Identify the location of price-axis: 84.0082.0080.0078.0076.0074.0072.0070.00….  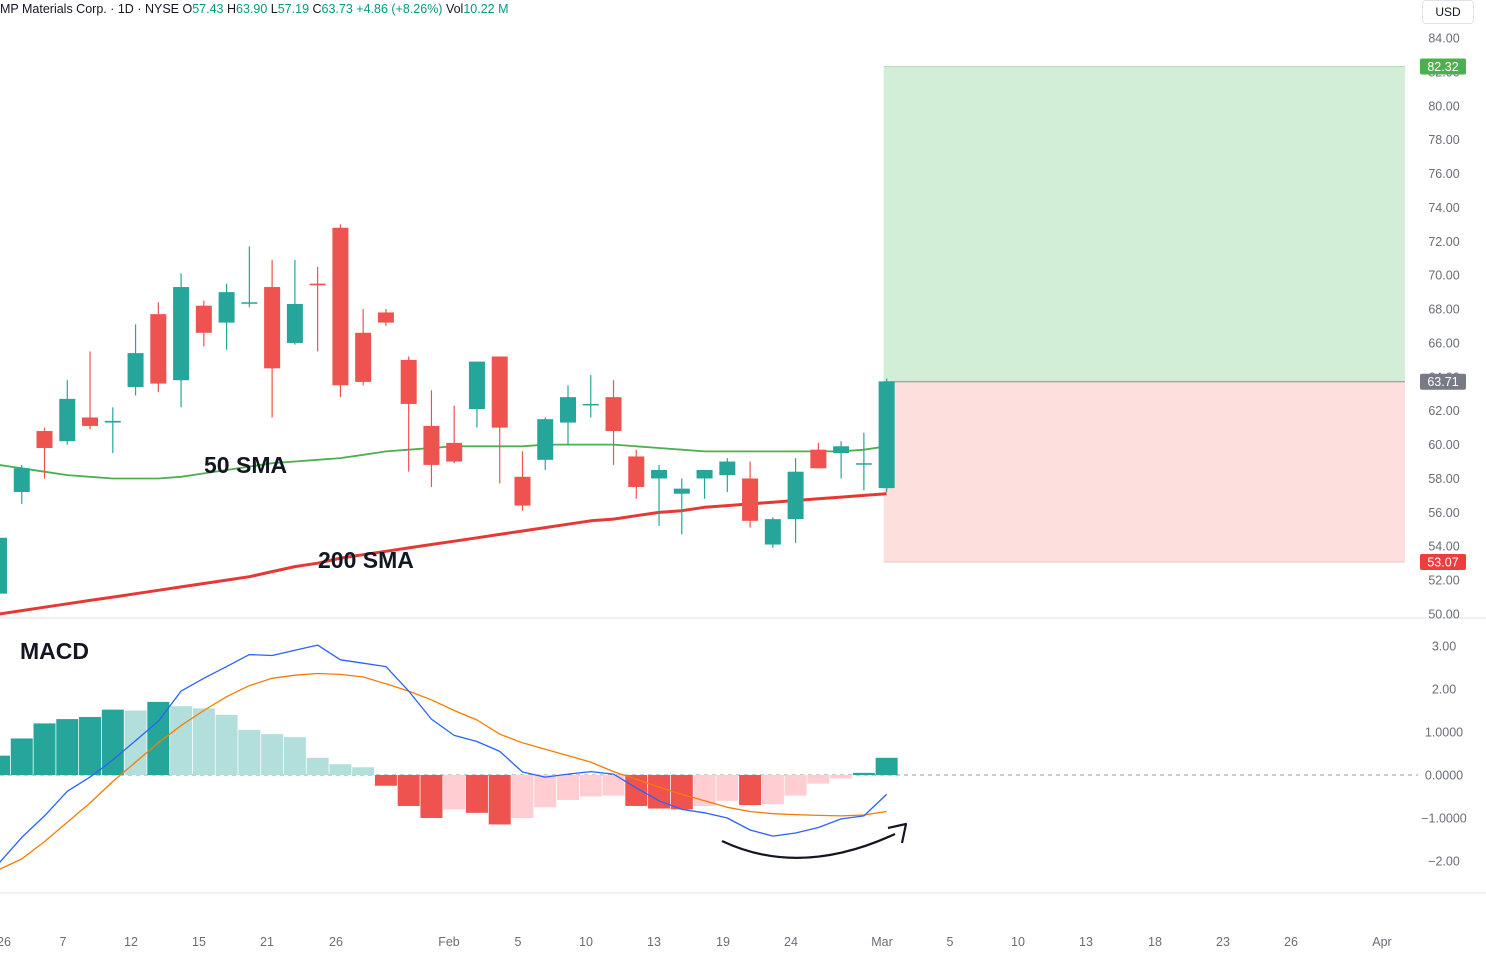
(1443, 450).